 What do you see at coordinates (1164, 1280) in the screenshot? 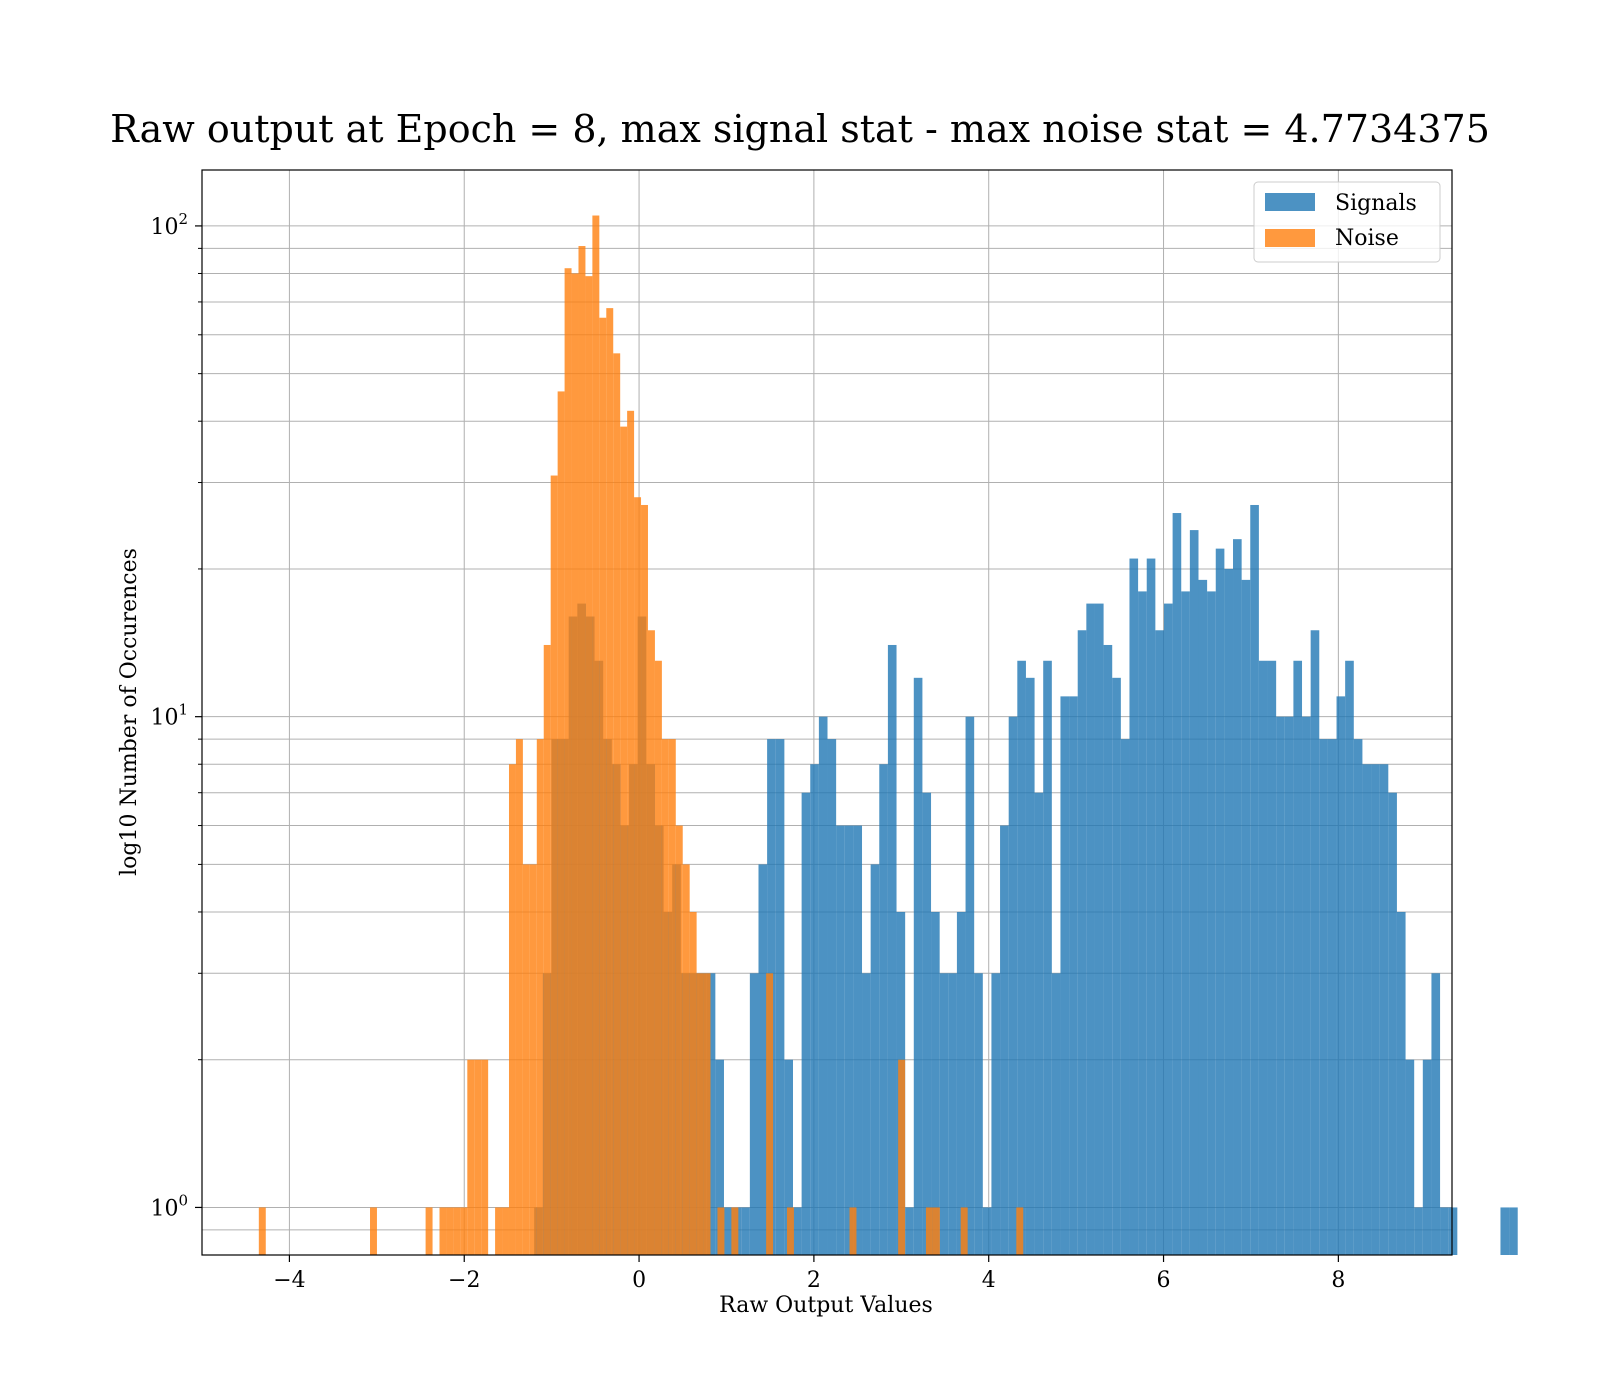
I see `x-tick-label: 6` at bounding box center [1164, 1280].